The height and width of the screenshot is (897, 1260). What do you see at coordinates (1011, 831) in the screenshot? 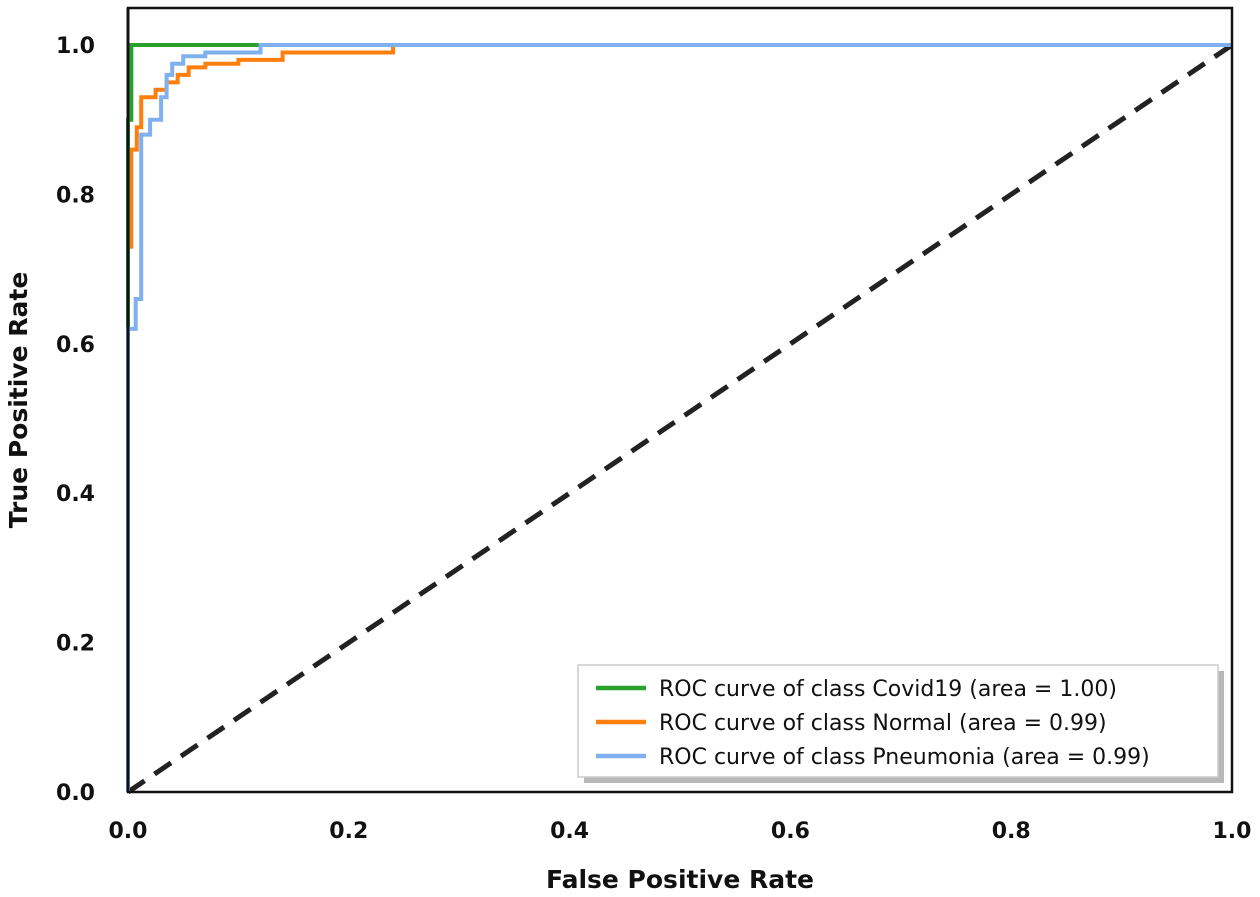
I see `x-tick-label: 0.8` at bounding box center [1011, 831].